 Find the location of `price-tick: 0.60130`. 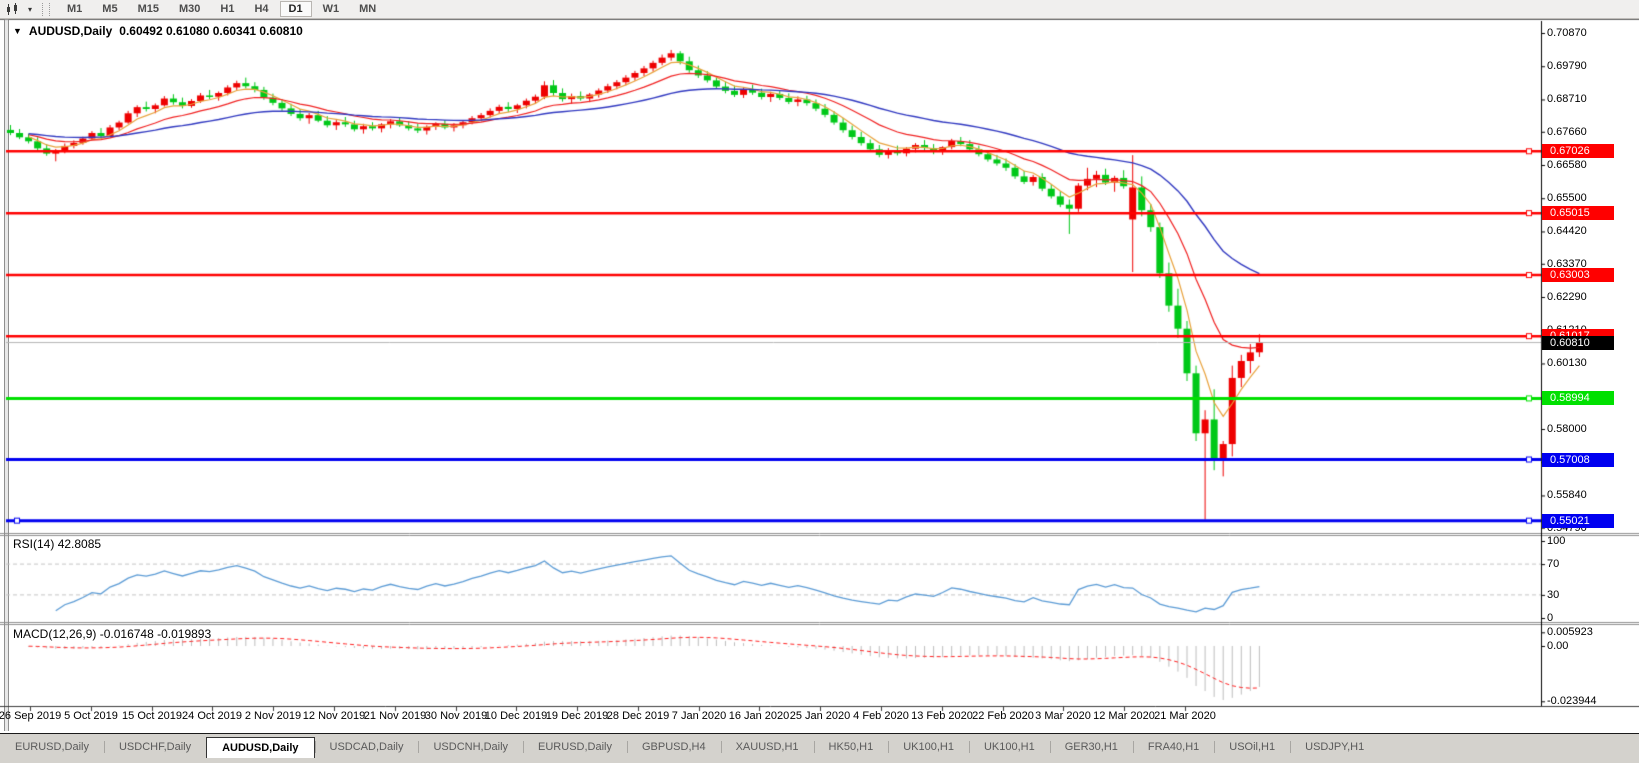

price-tick: 0.60130 is located at coordinates (1567, 363).